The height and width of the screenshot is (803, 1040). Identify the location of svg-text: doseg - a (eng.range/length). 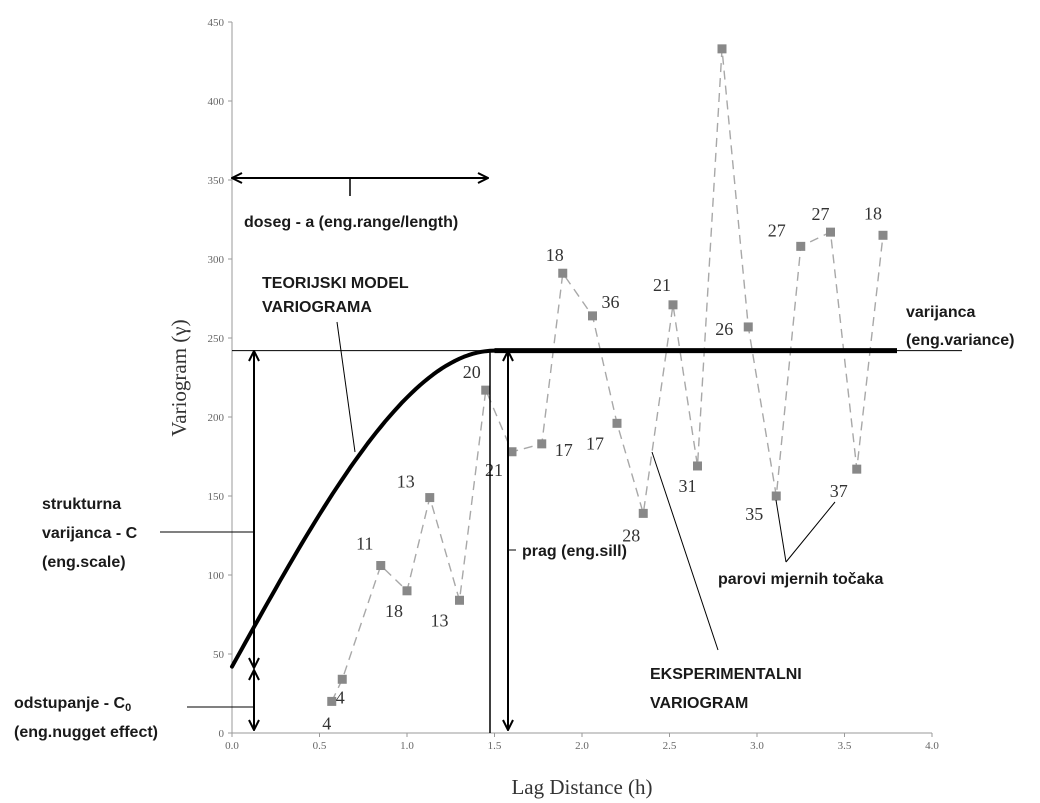
(351, 222).